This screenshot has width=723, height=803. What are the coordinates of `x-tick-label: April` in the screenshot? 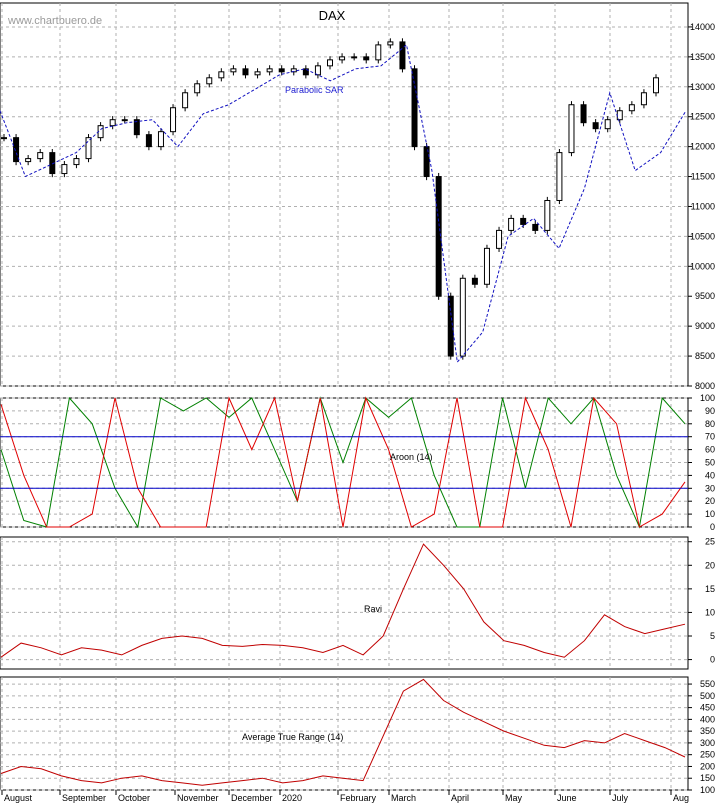 It's located at (460, 798).